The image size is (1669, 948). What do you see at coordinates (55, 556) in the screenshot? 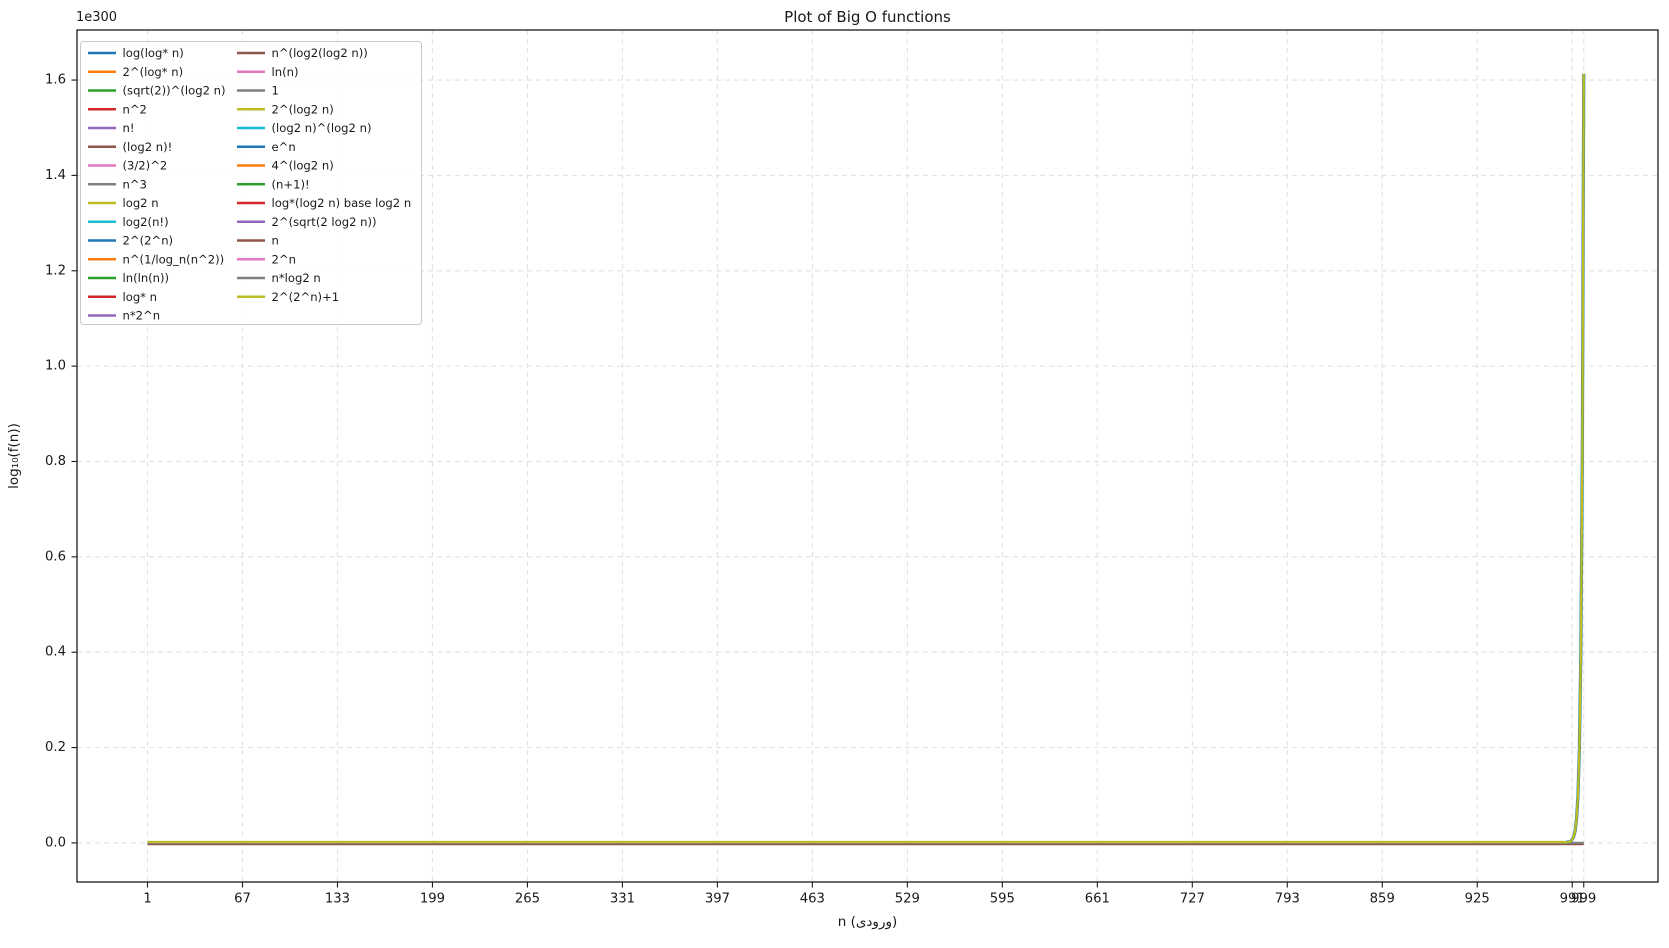
I see `y-tick-label: 0.6` at bounding box center [55, 556].